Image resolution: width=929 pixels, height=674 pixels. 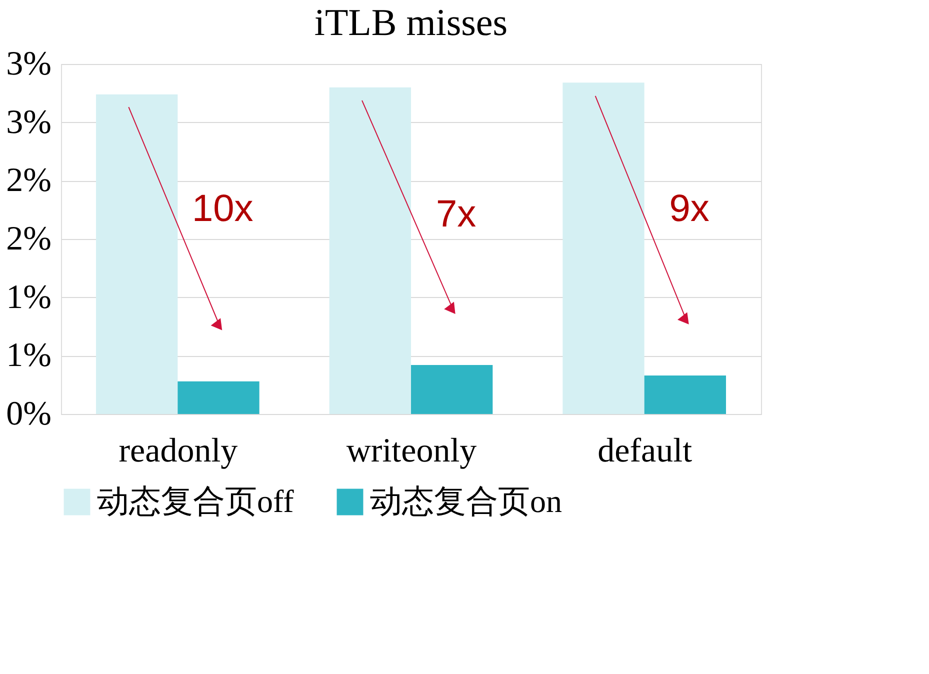 What do you see at coordinates (466, 501) in the screenshot?
I see `legend-label: 动态复合页on` at bounding box center [466, 501].